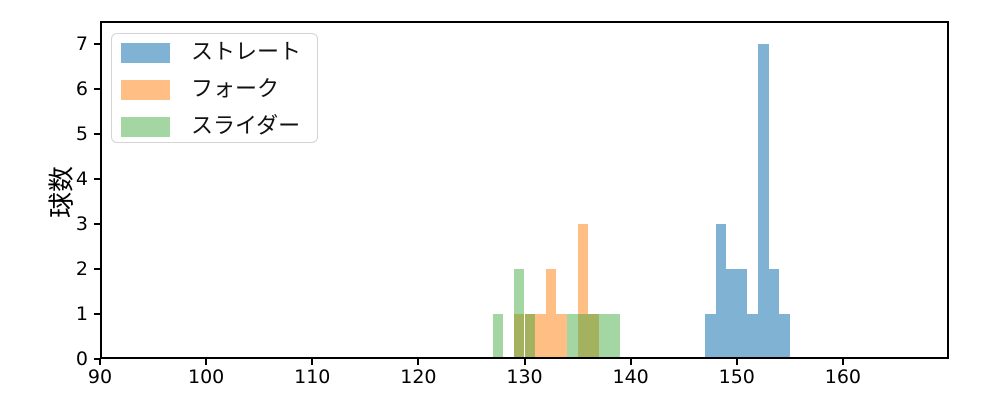  I want to click on x-tick-label-140: 140, so click(630, 377).